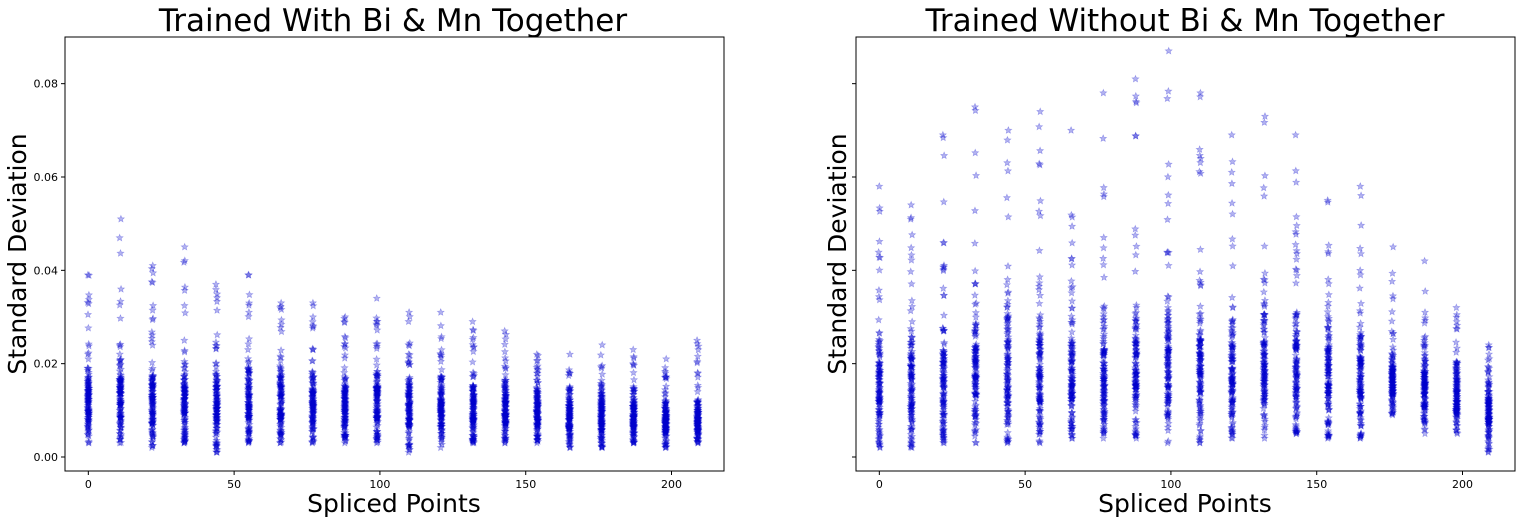  What do you see at coordinates (383, 481) in the screenshot?
I see `left-x-ticks: 0 50 100 150 200` at bounding box center [383, 481].